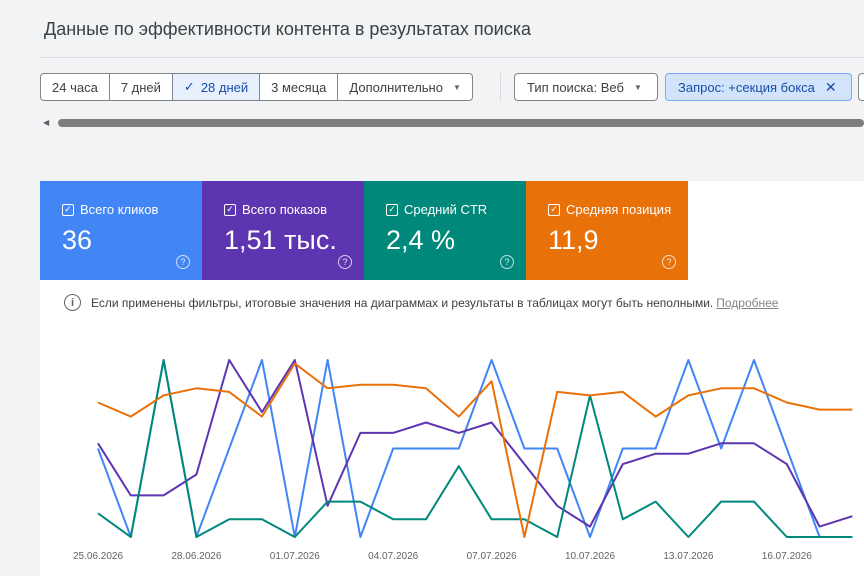 The image size is (864, 576). I want to click on x-tick-label: 04.07.2026, so click(393, 556).